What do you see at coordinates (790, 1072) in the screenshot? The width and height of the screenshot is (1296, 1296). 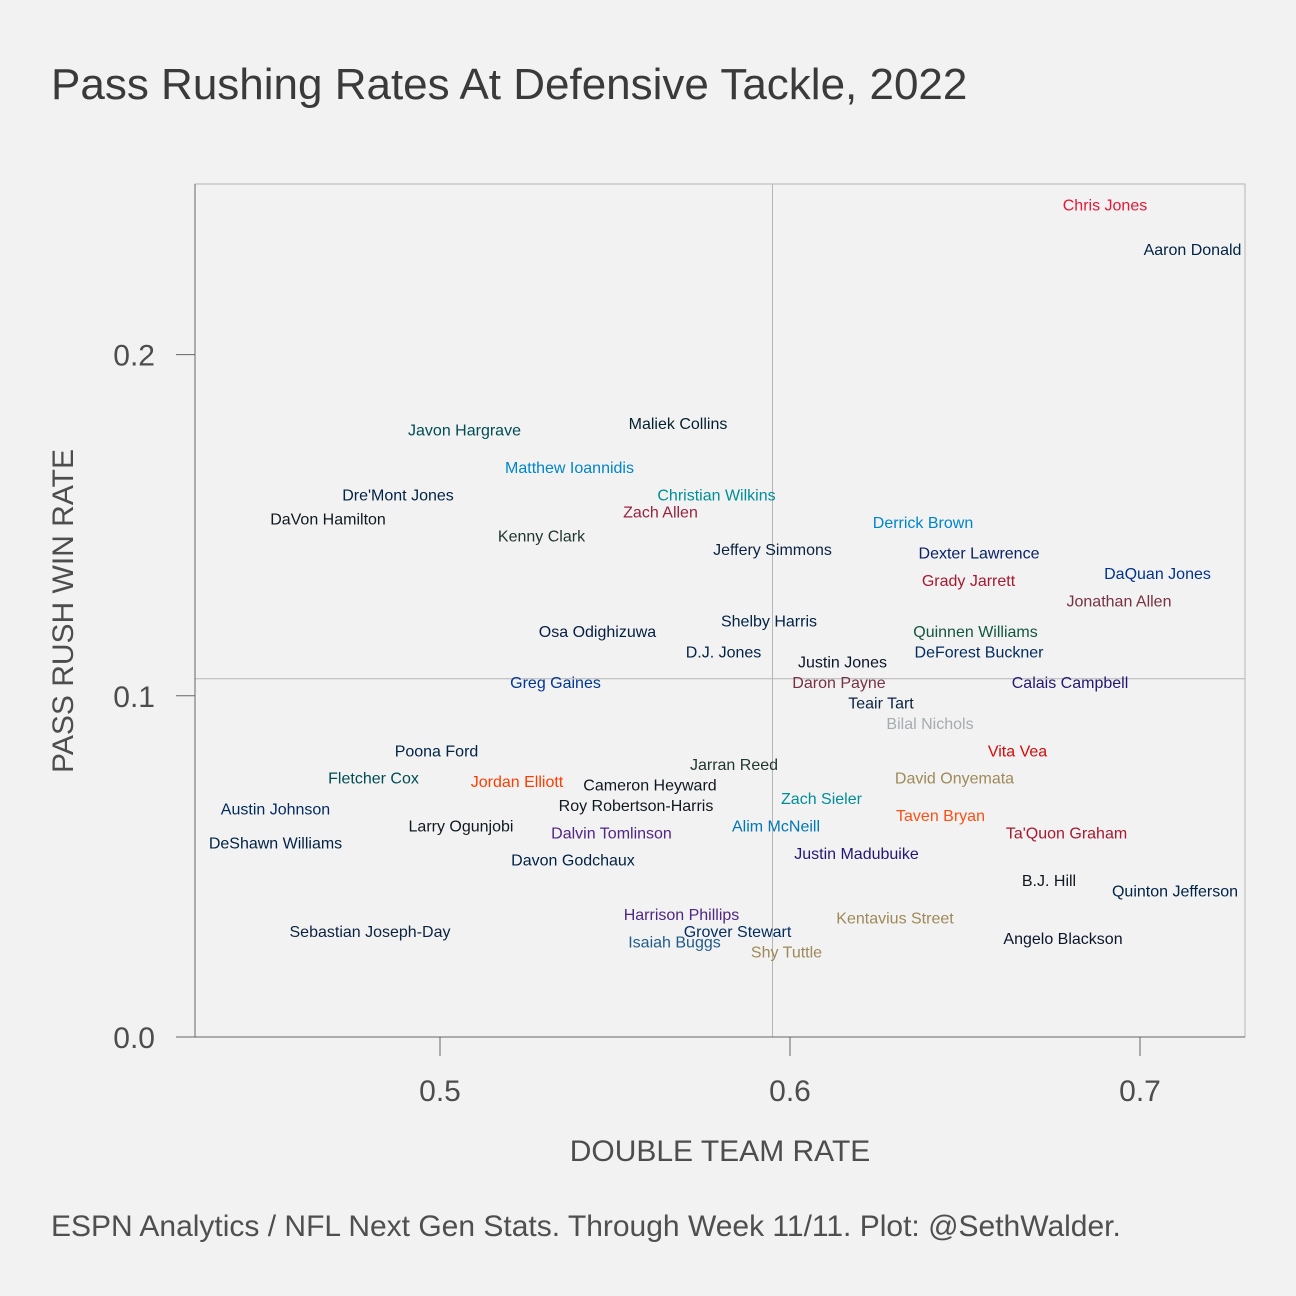 I see `x-axis-ticks: 0.5 0.6 0.7` at bounding box center [790, 1072].